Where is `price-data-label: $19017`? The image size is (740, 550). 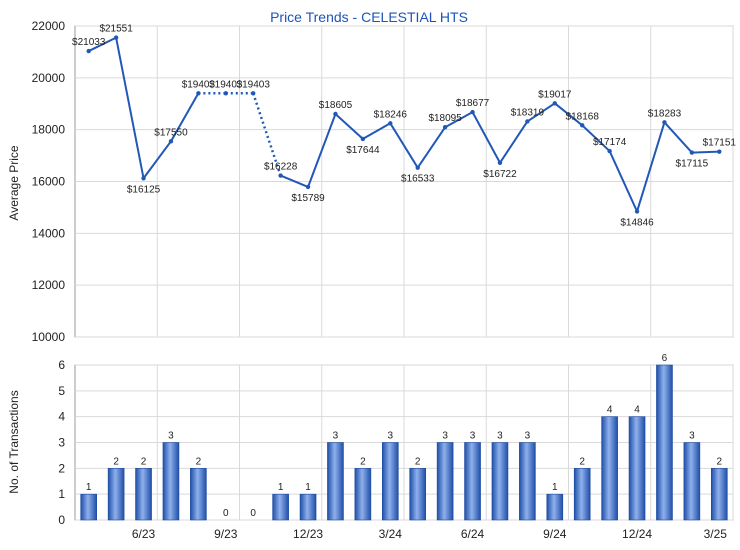 price-data-label: $19017 is located at coordinates (555, 94).